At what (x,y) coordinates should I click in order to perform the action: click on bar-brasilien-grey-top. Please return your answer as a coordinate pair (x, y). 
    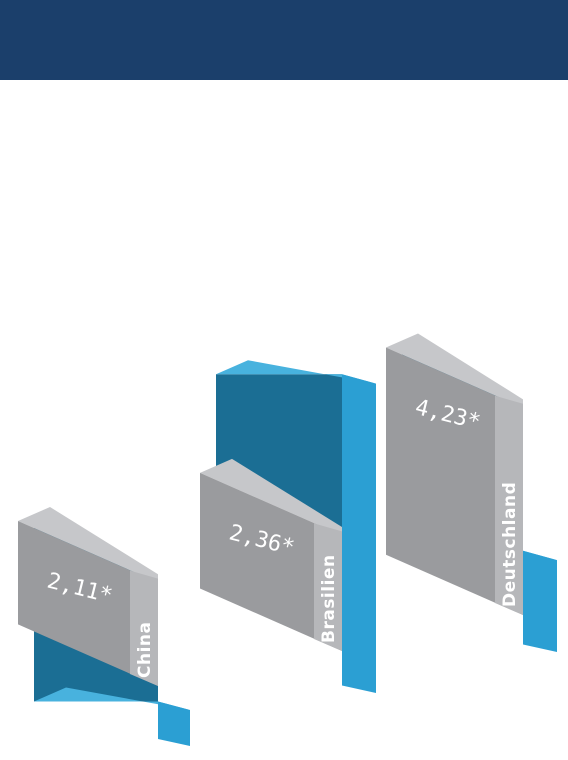
    Looking at the image, I should click on (271, 497).